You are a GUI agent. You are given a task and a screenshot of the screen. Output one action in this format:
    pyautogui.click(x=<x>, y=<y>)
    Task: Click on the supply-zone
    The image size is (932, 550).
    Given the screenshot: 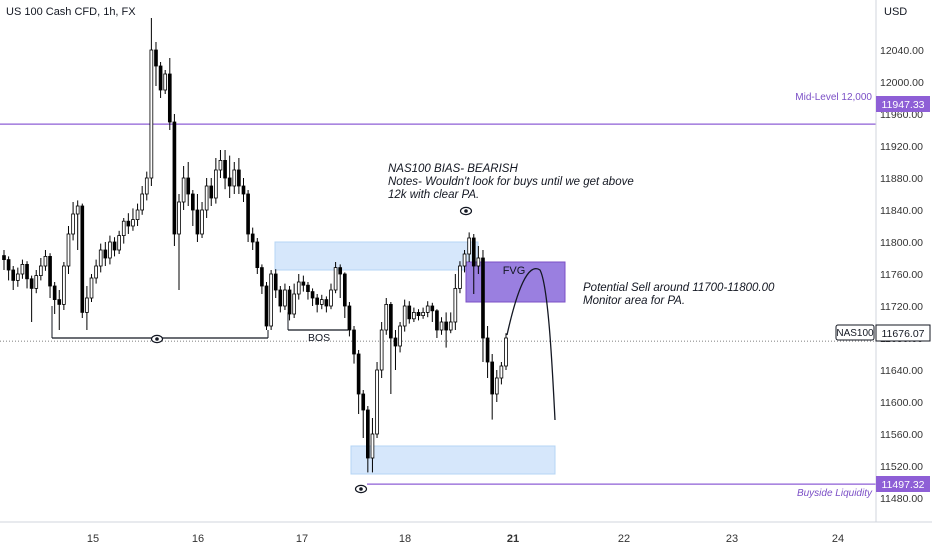 What is the action you would take?
    pyautogui.click(x=376, y=256)
    